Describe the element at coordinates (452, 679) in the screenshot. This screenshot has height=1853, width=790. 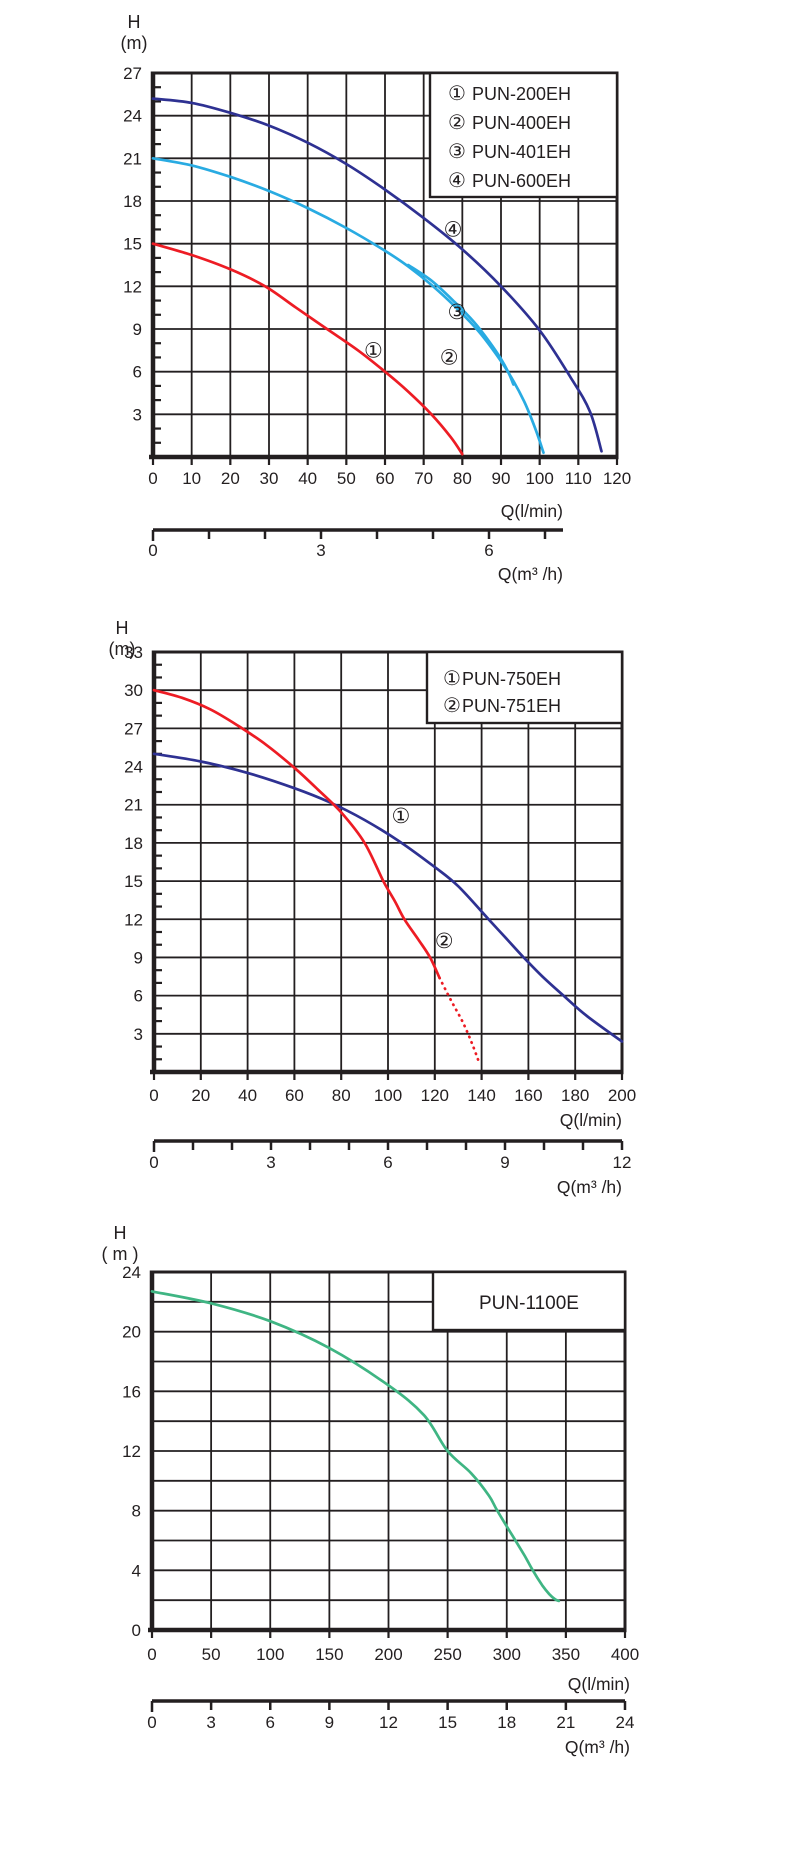
I see `legend-marker: ①` at that location.